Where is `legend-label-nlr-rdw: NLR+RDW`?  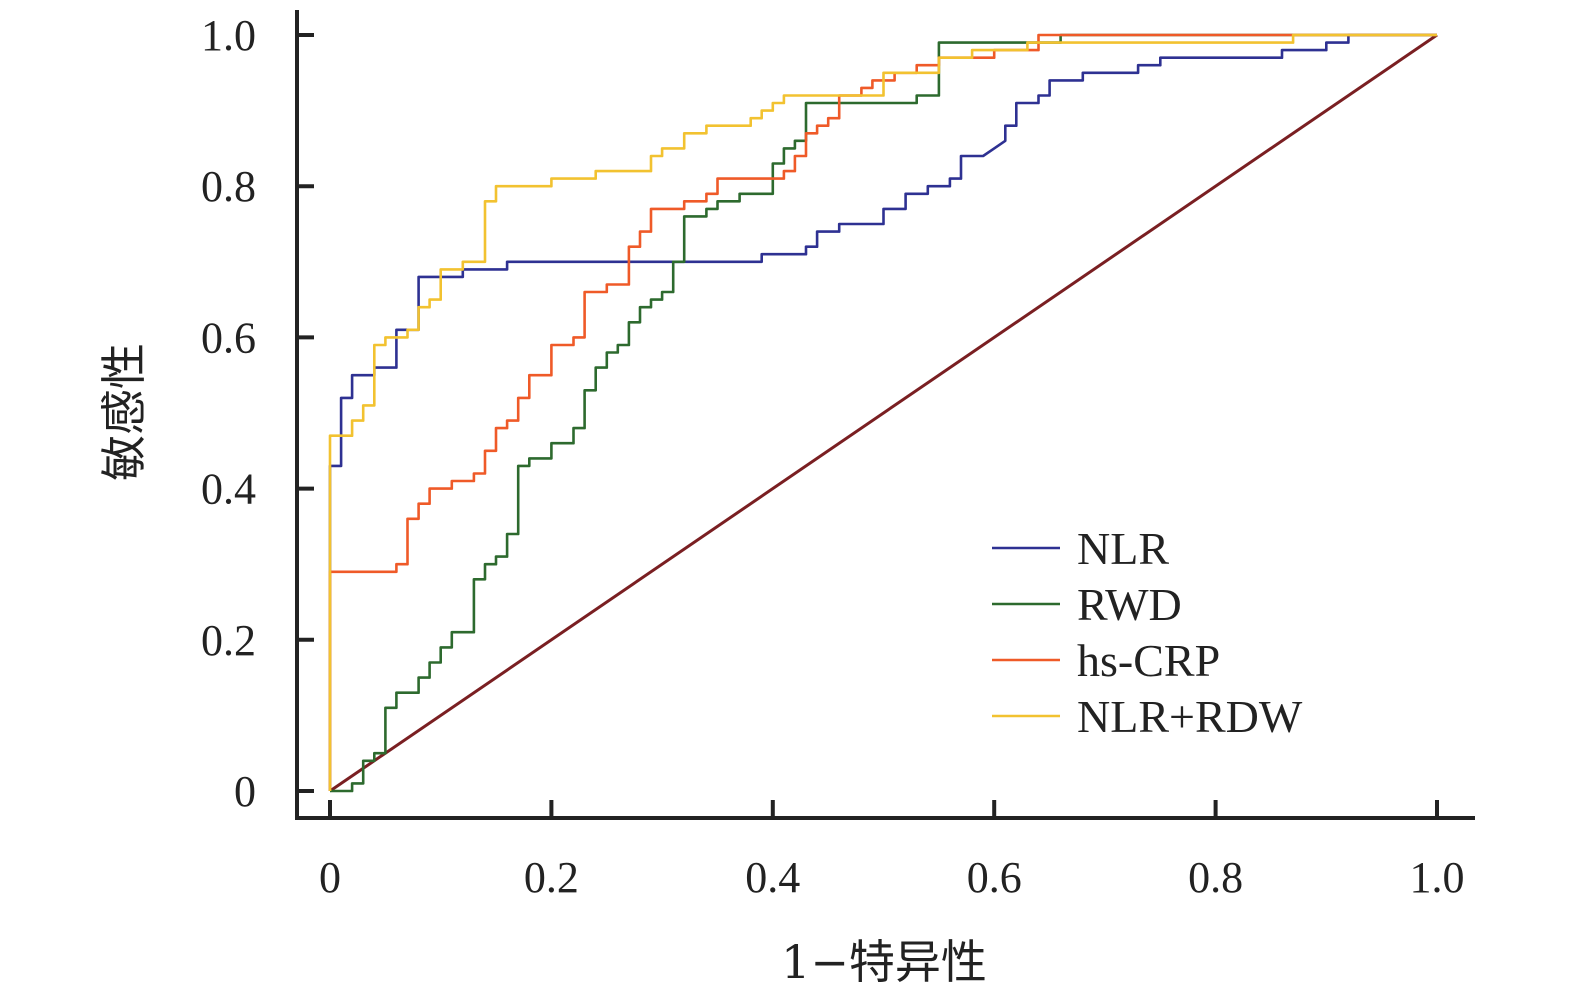
legend-label-nlr-rdw: NLR+RDW is located at coordinates (1190, 716).